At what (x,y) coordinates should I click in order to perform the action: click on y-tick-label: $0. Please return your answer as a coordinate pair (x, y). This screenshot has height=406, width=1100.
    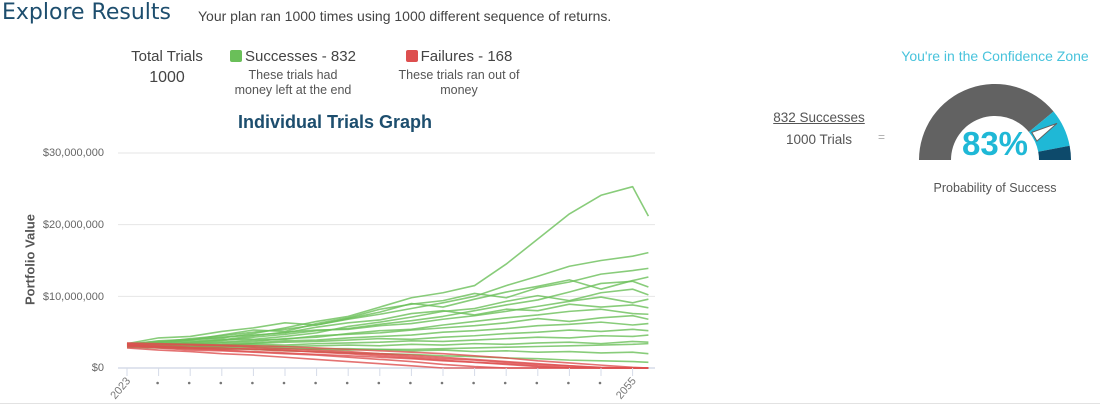
    Looking at the image, I should click on (97, 368).